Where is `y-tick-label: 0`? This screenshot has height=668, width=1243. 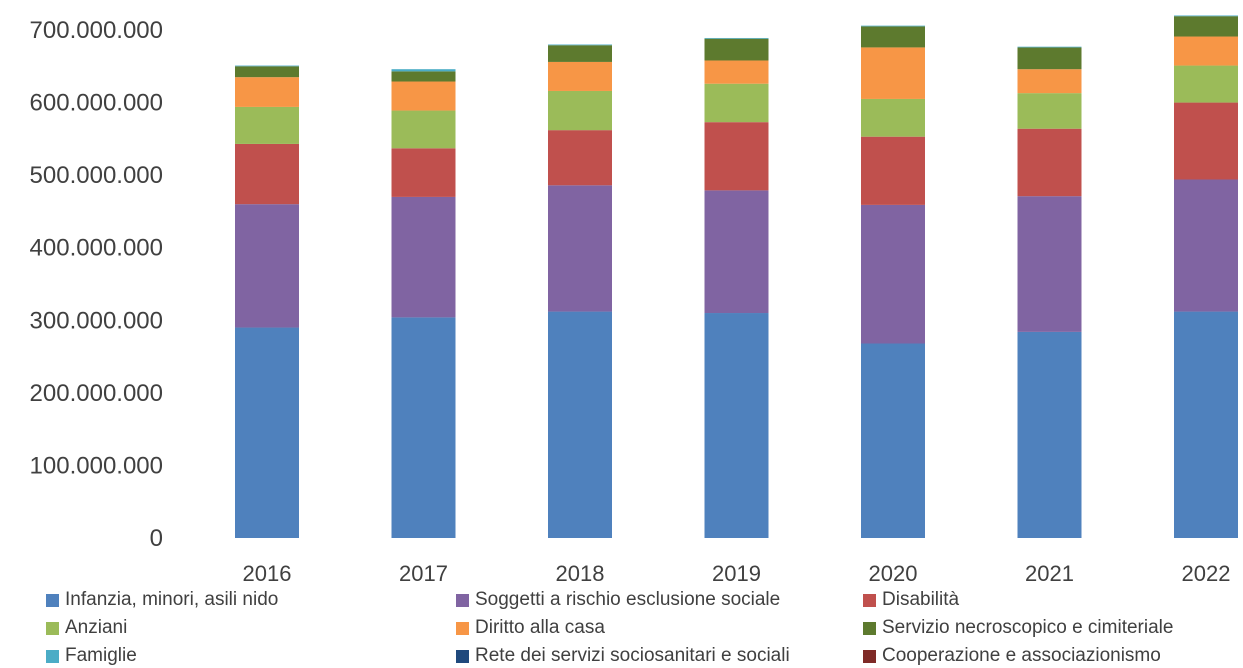 y-tick-label: 0 is located at coordinates (156, 538).